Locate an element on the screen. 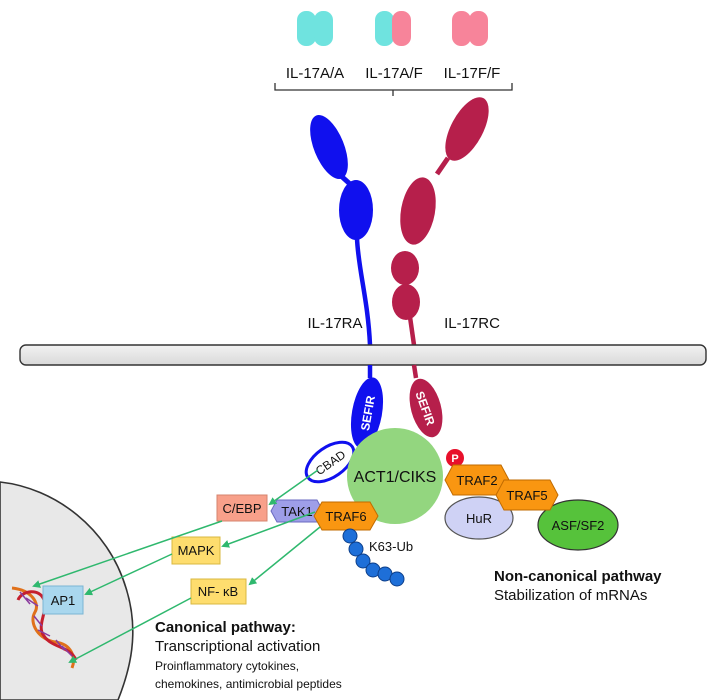 This screenshot has height=700, width=711. ligand-bracket is located at coordinates (393, 89).